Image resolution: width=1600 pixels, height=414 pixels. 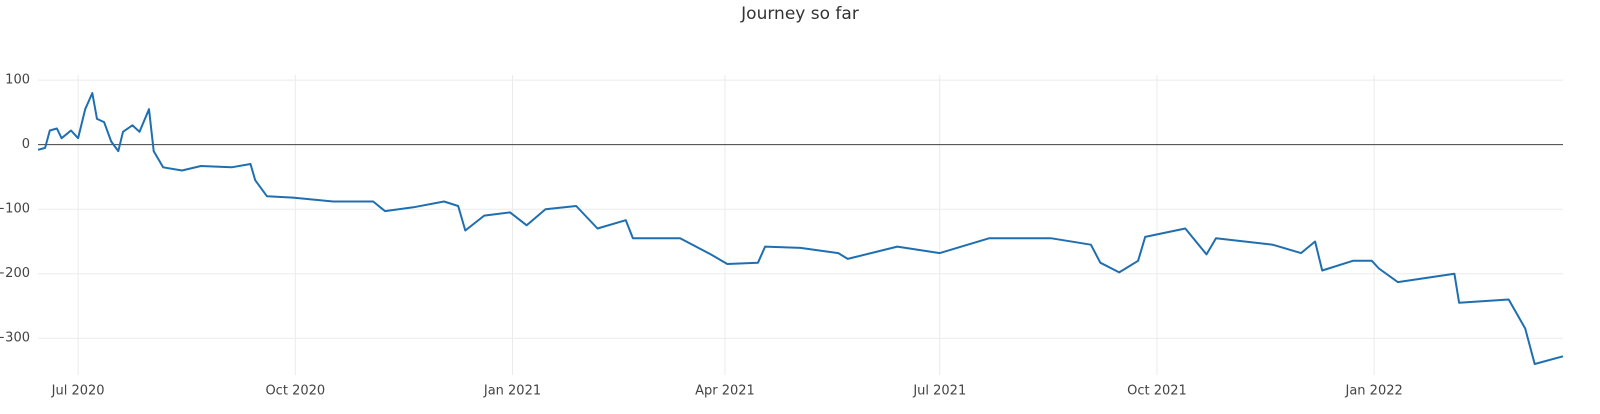 What do you see at coordinates (17, 80) in the screenshot?
I see `y-tick-label: 100` at bounding box center [17, 80].